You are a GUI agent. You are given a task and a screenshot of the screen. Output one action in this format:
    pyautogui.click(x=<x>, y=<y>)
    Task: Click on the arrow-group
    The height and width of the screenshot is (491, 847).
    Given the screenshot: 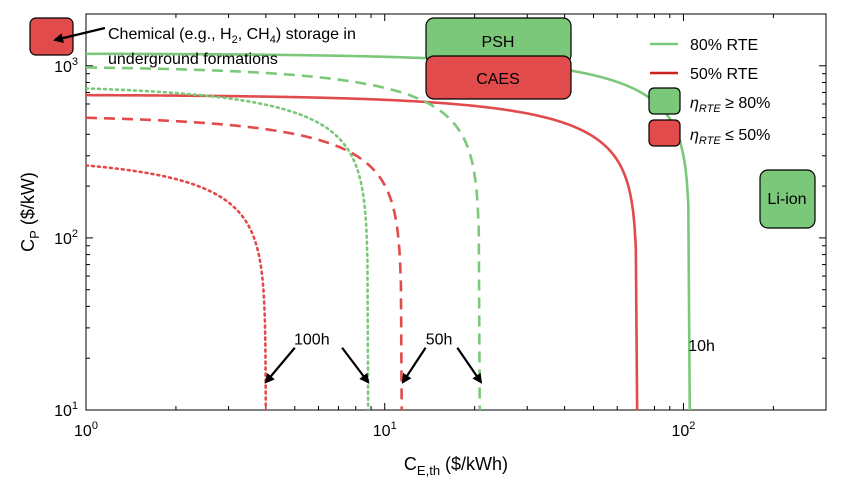 What is the action you would take?
    pyautogui.click(x=373, y=365)
    